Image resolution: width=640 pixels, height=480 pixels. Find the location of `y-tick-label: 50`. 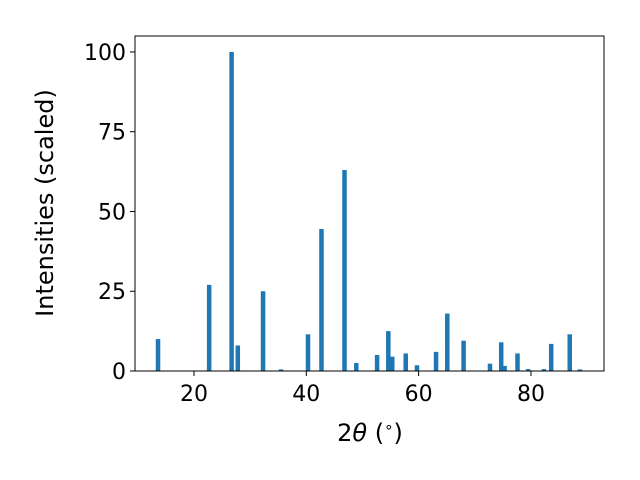

y-tick-label: 50 is located at coordinates (112, 212).